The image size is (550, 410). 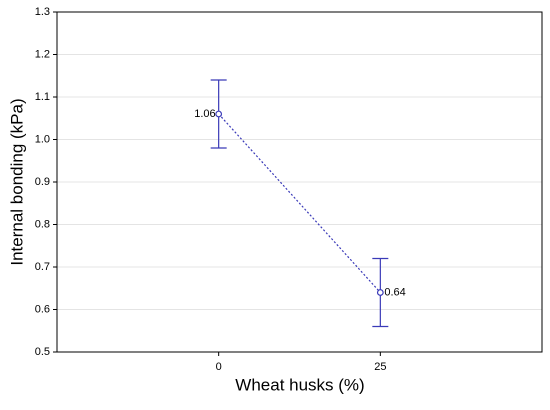 What do you see at coordinates (42, 97) in the screenshot?
I see `y-tick-label: 1.1` at bounding box center [42, 97].